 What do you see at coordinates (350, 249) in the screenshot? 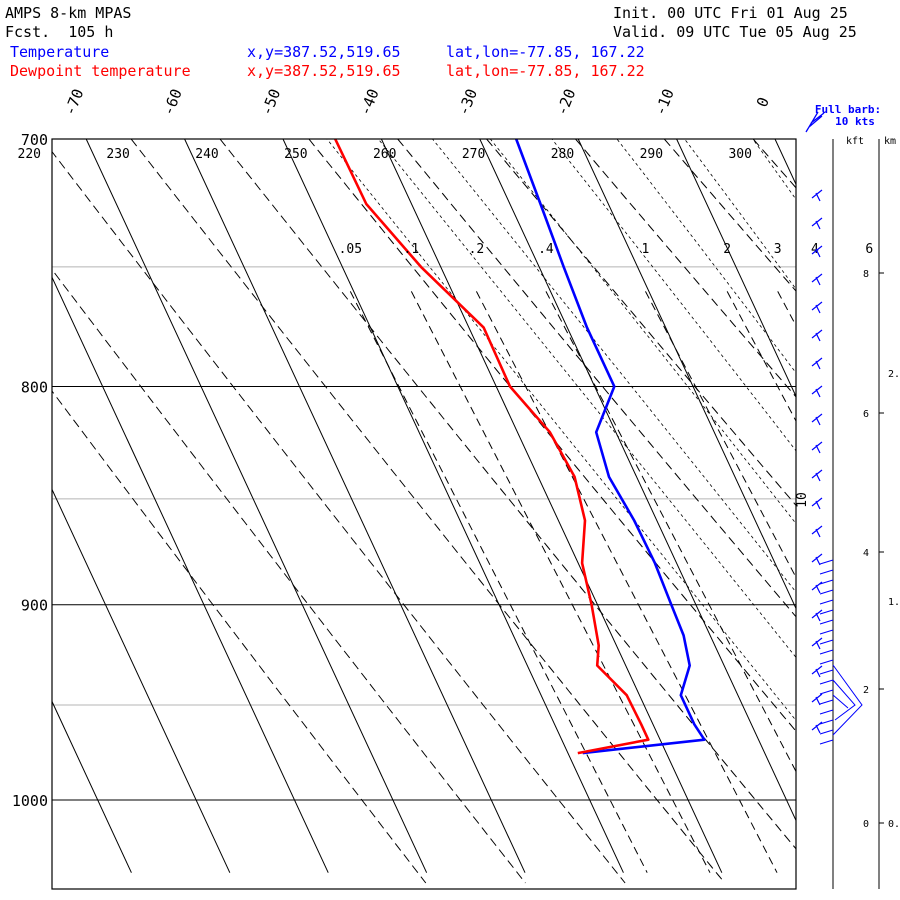
I see `mixing-ratio-label: .05` at bounding box center [350, 249].